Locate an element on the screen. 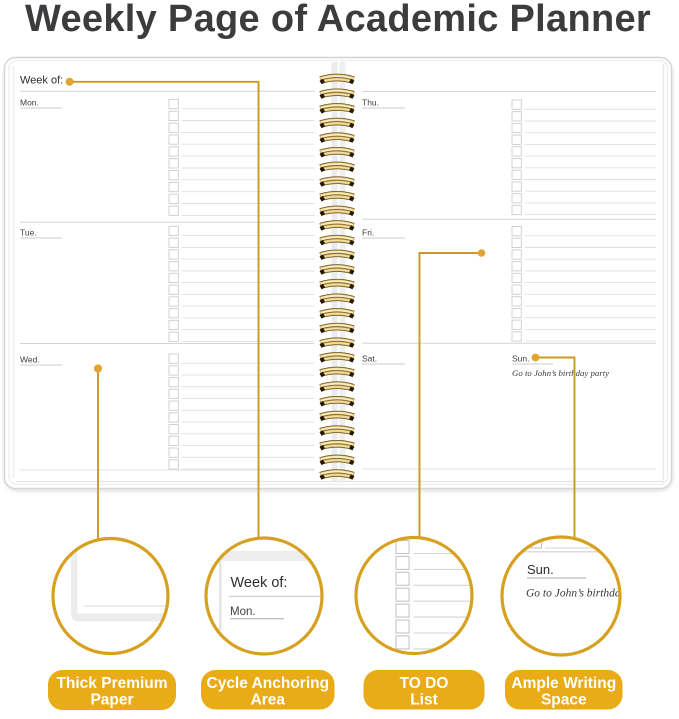 The image size is (679, 719). svg-text: Ample Writing is located at coordinates (563, 683).